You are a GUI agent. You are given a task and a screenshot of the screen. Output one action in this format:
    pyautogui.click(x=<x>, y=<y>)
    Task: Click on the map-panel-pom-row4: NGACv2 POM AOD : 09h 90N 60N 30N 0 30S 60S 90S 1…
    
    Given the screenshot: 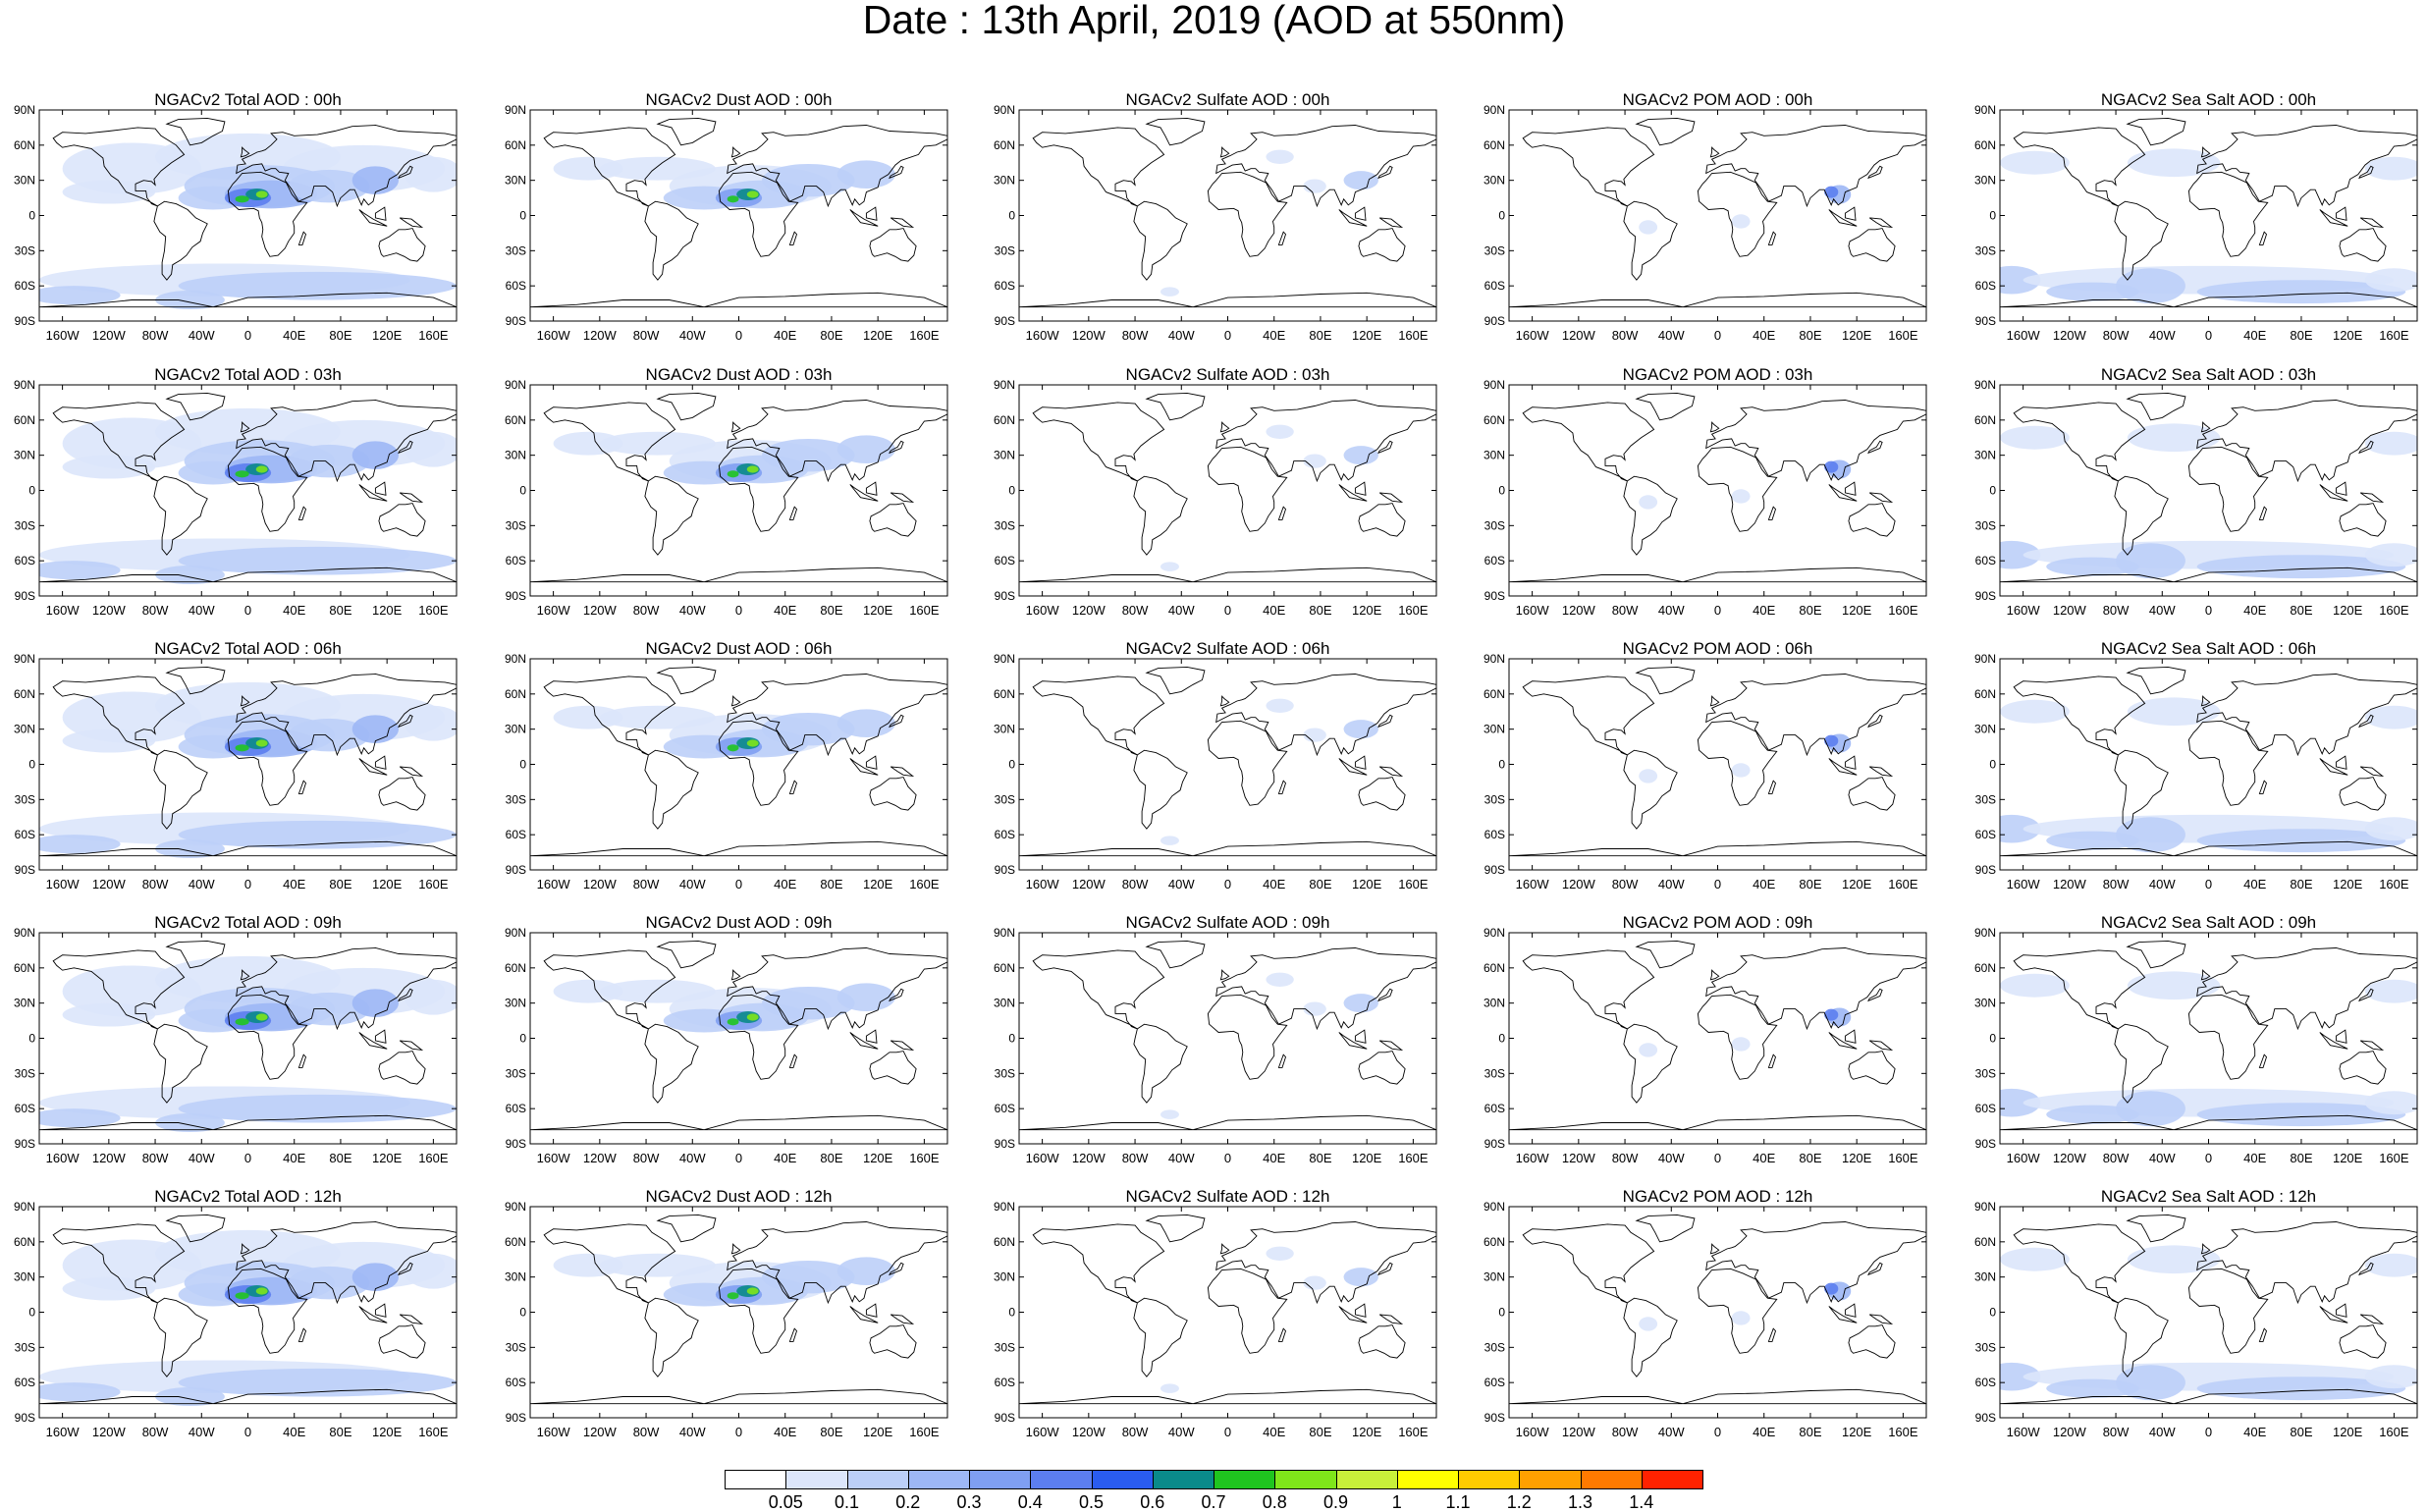 What is the action you would take?
    pyautogui.click(x=1710, y=1041)
    